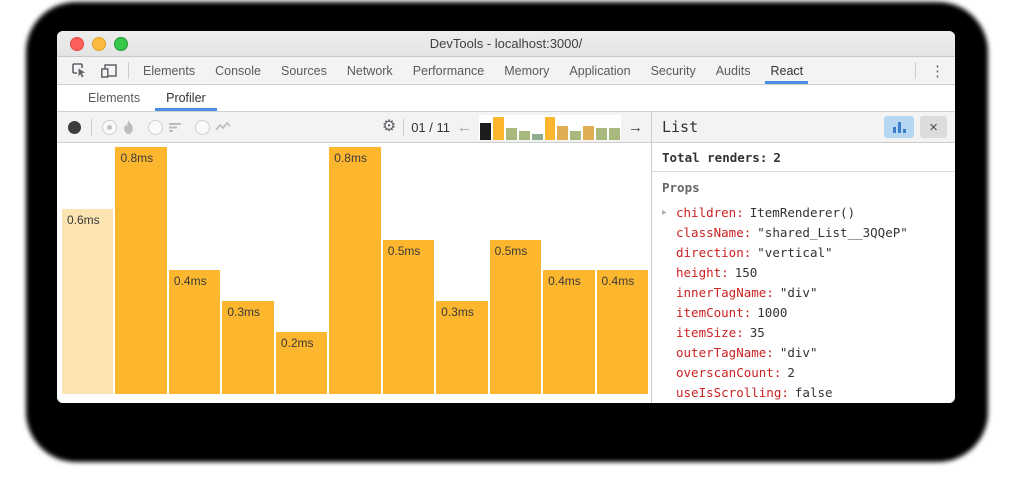 This screenshot has width=1012, height=484. Describe the element at coordinates (725, 292) in the screenshot. I see `prop-key: innerTagName:` at that location.